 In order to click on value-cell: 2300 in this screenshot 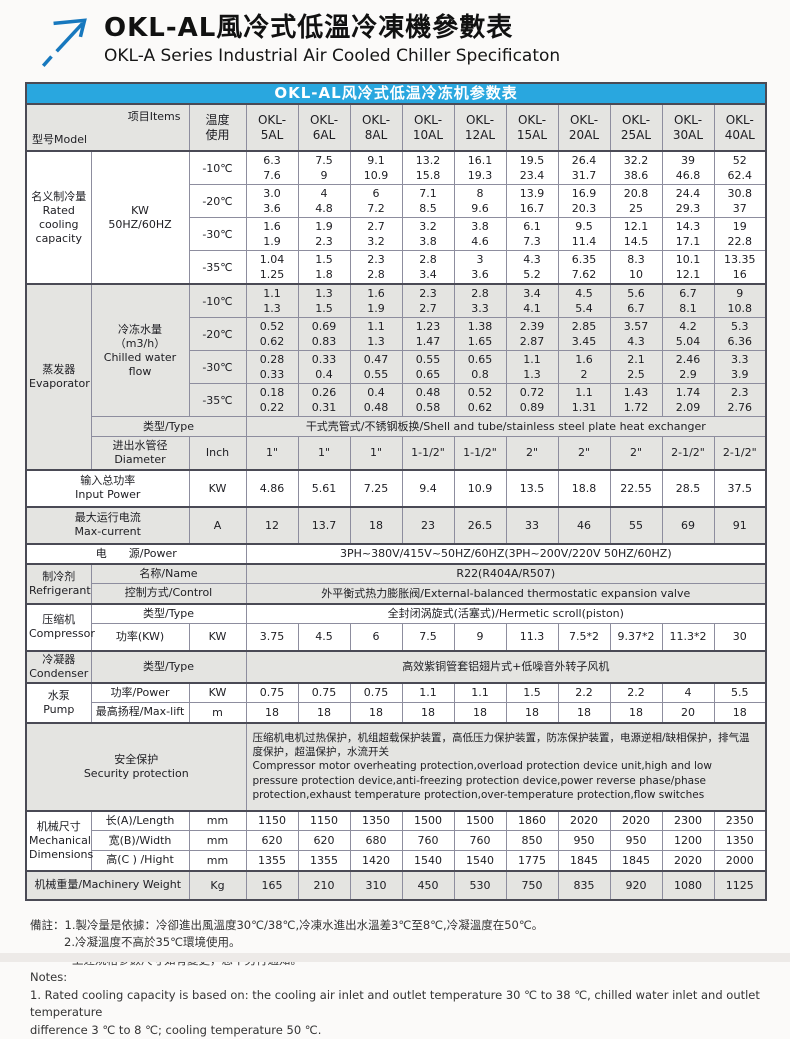, I will do `click(688, 821)`.